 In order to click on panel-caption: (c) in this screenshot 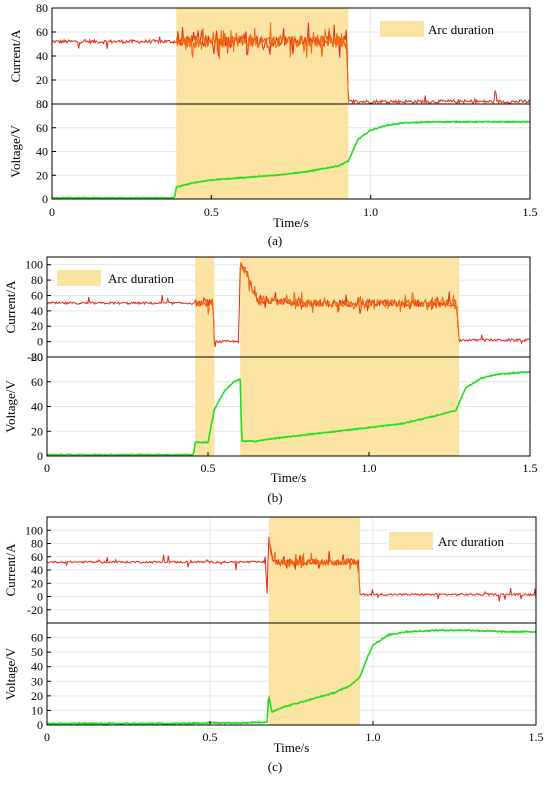, I will do `click(275, 766)`.